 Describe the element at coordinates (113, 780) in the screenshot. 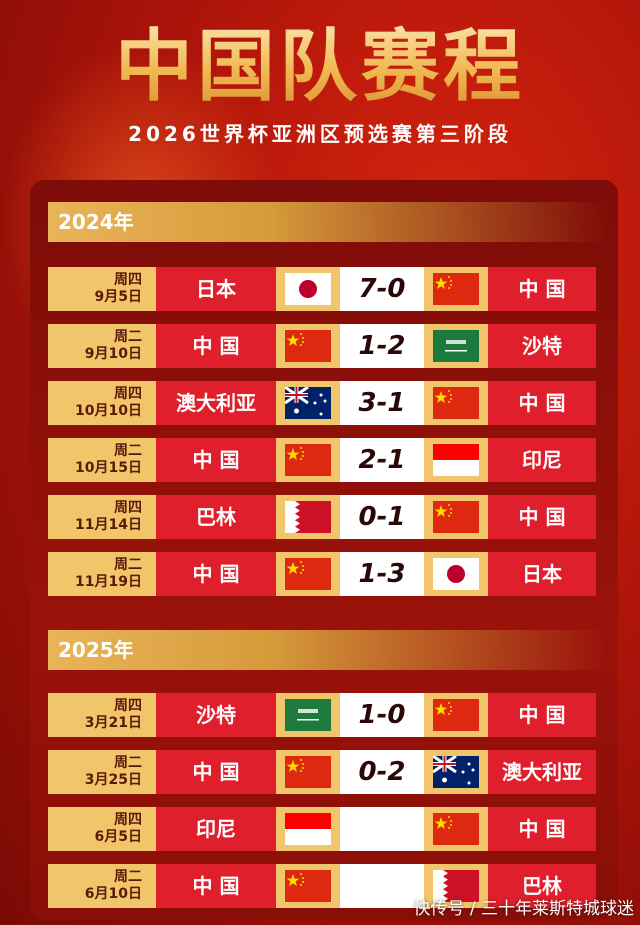

I see `date: 3月25日` at that location.